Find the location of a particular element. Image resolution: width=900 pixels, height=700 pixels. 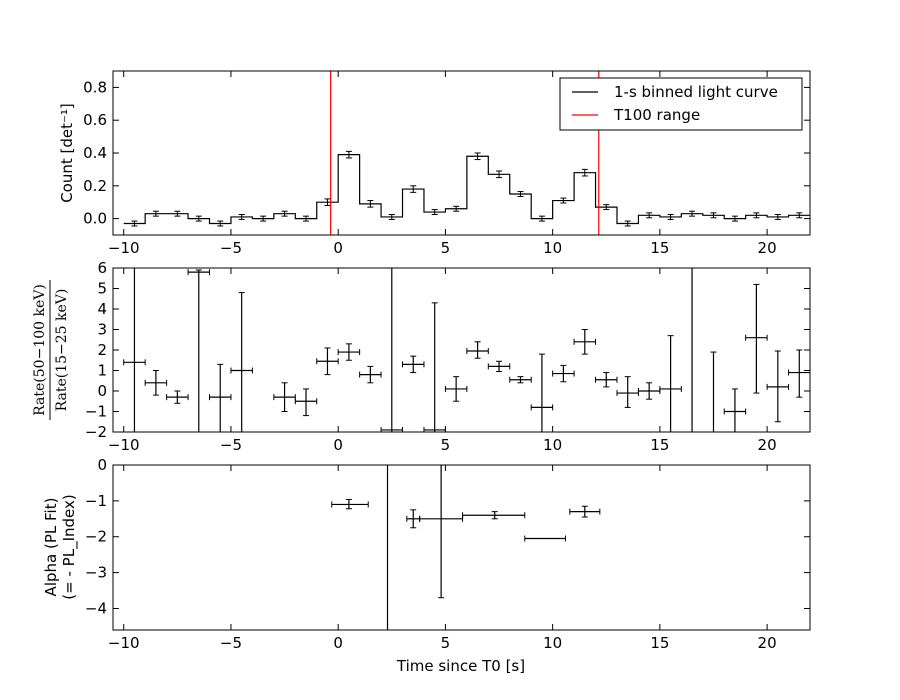

y-axis-label-denominator: Rate(15−25 keV) is located at coordinates (62, 350).